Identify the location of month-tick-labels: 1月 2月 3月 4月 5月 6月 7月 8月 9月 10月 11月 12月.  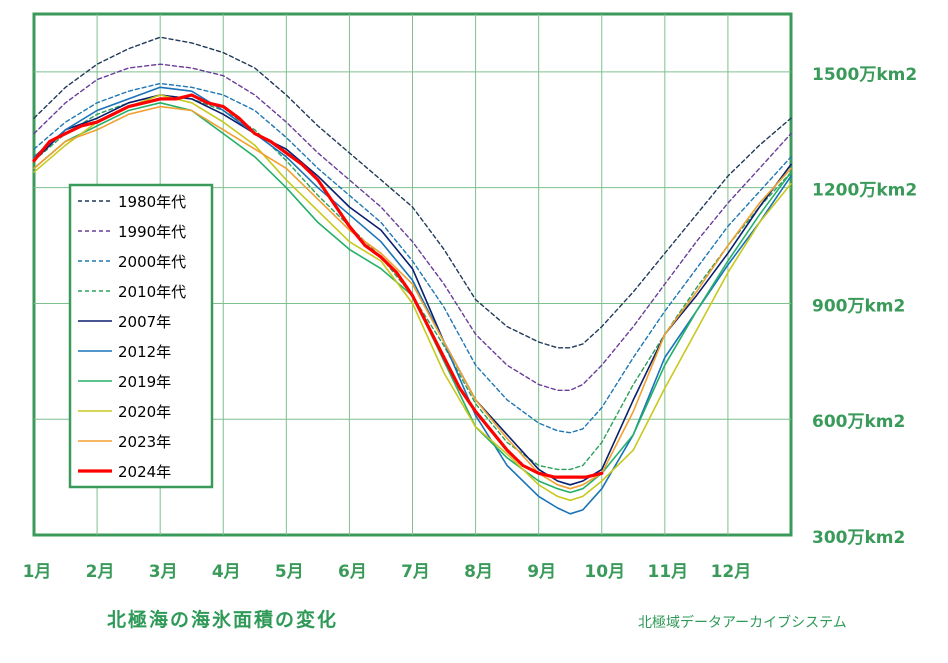
(387, 572).